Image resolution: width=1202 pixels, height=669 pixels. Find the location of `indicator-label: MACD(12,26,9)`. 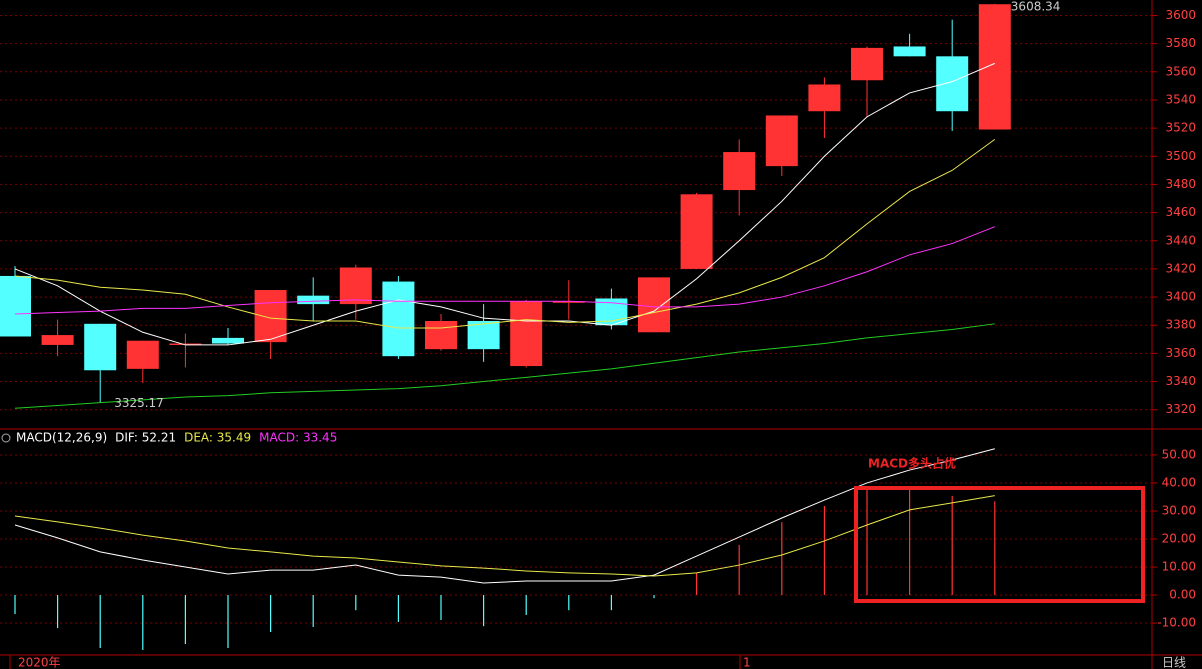

indicator-label: MACD(12,26,9) is located at coordinates (61, 438).